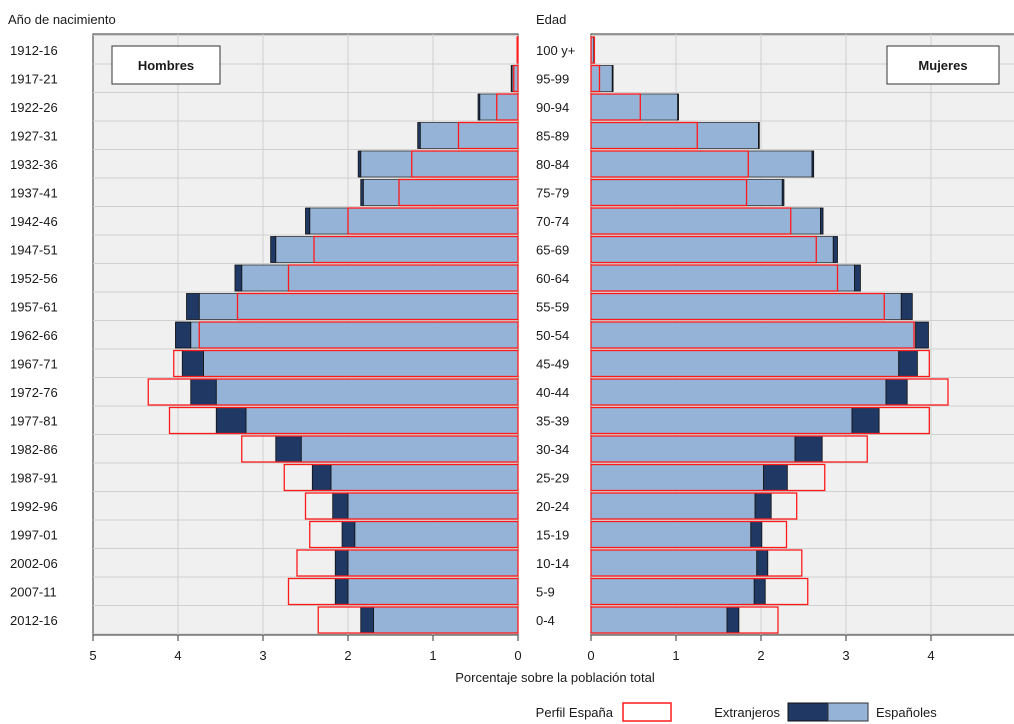  I want to click on legend-espanoles-label: Españoles, so click(906, 712).